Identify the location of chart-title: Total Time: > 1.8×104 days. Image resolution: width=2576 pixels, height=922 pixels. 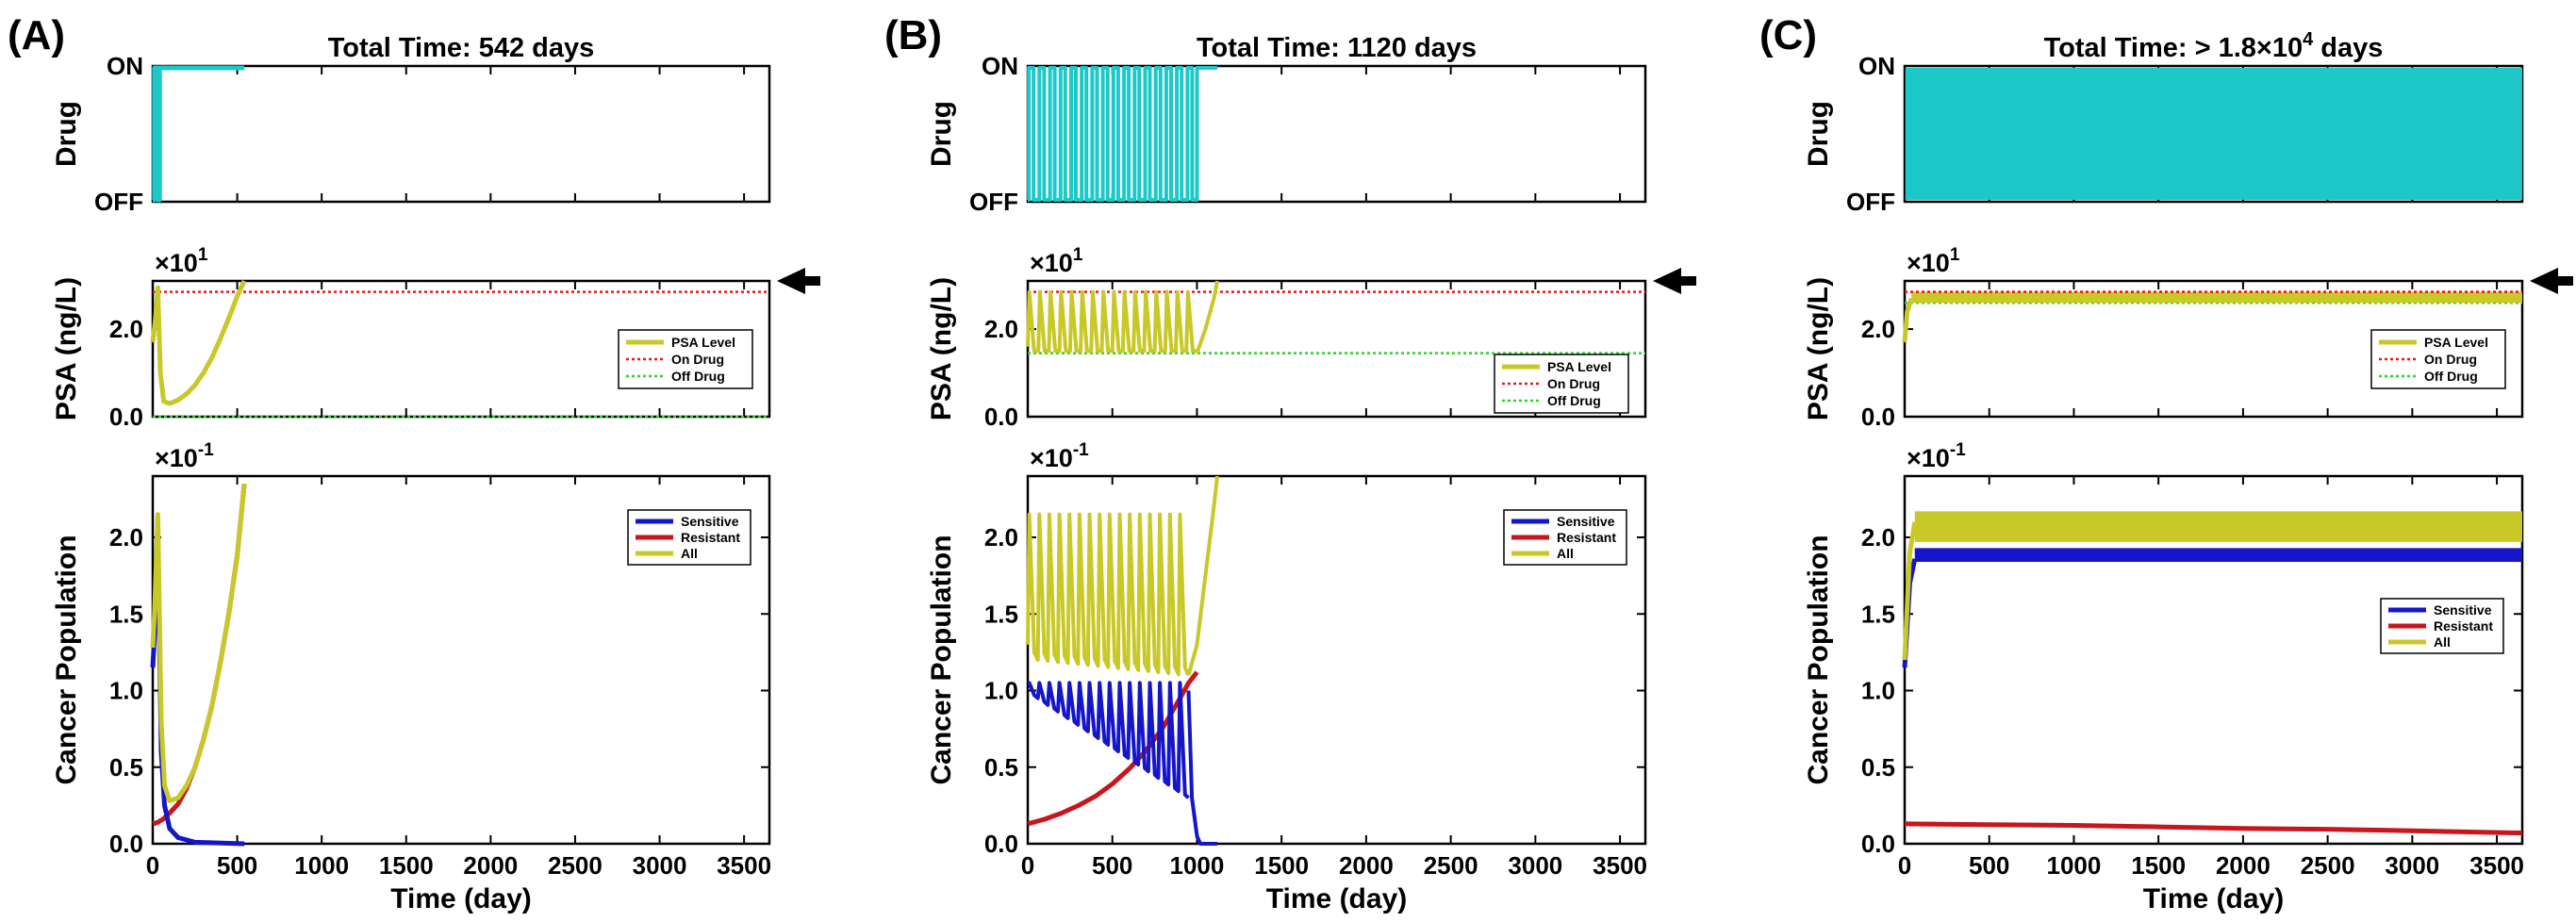
(2214, 46).